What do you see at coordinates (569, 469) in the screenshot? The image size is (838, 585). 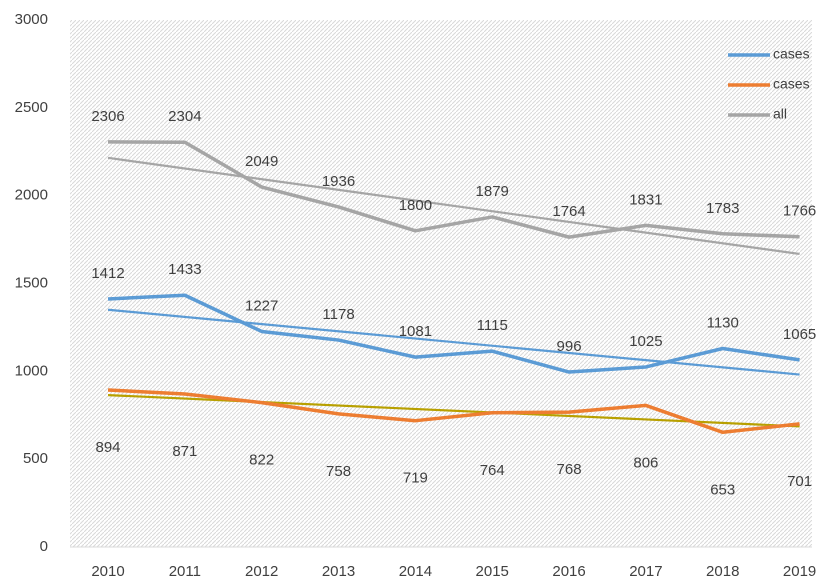 I see `data-label: 768` at bounding box center [569, 469].